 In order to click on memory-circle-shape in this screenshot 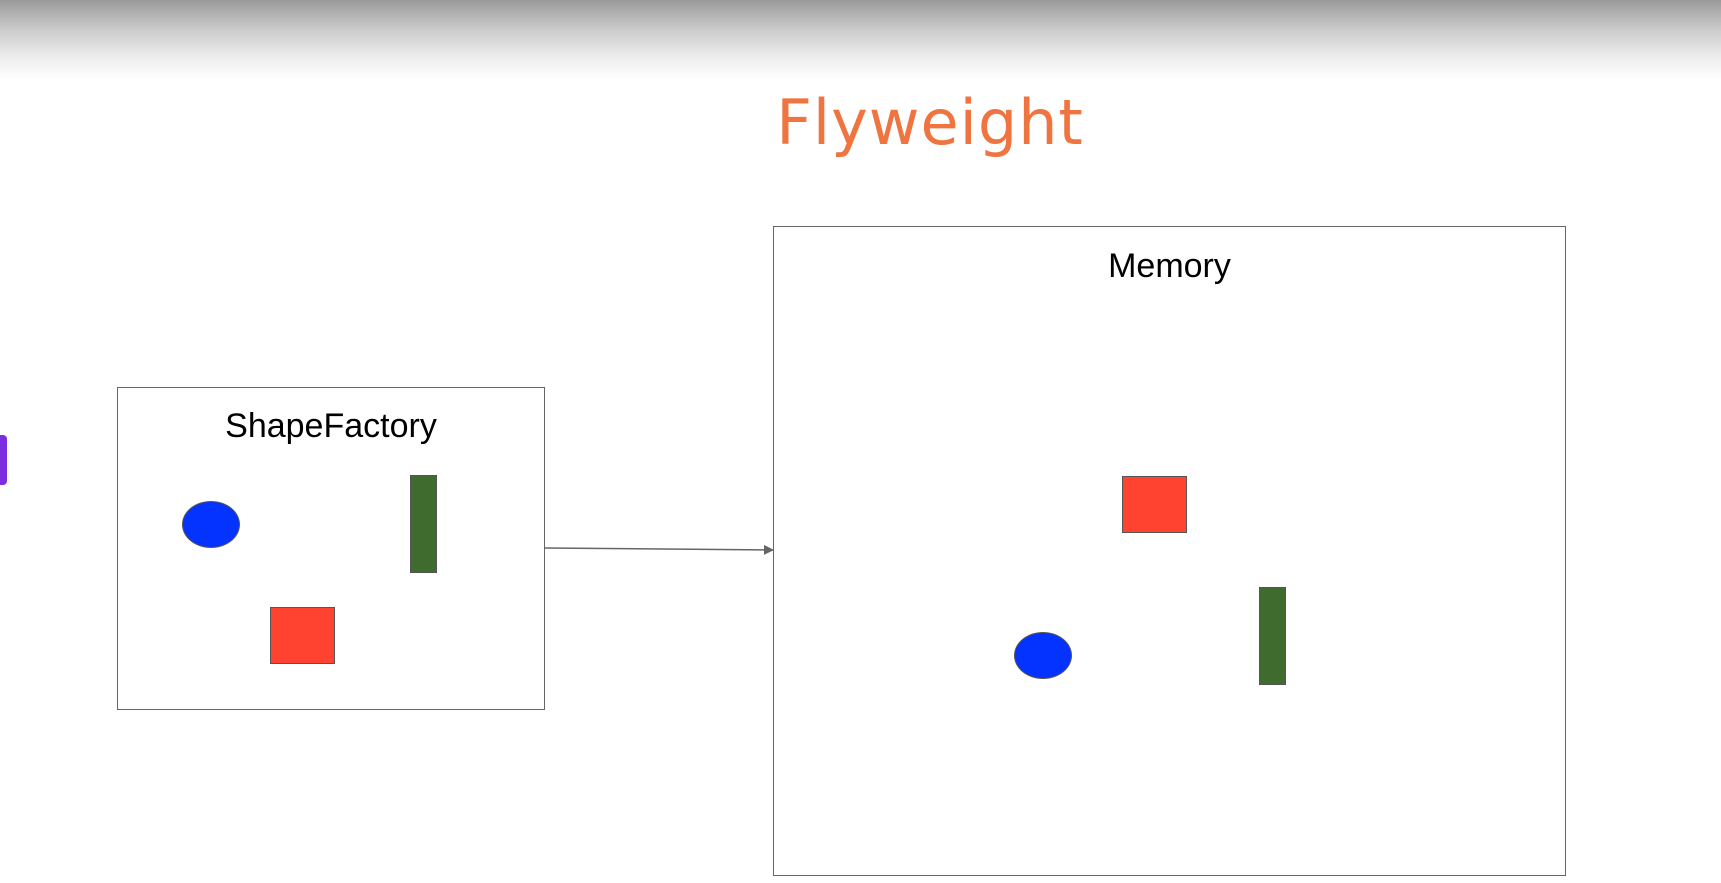, I will do `click(1043, 655)`.